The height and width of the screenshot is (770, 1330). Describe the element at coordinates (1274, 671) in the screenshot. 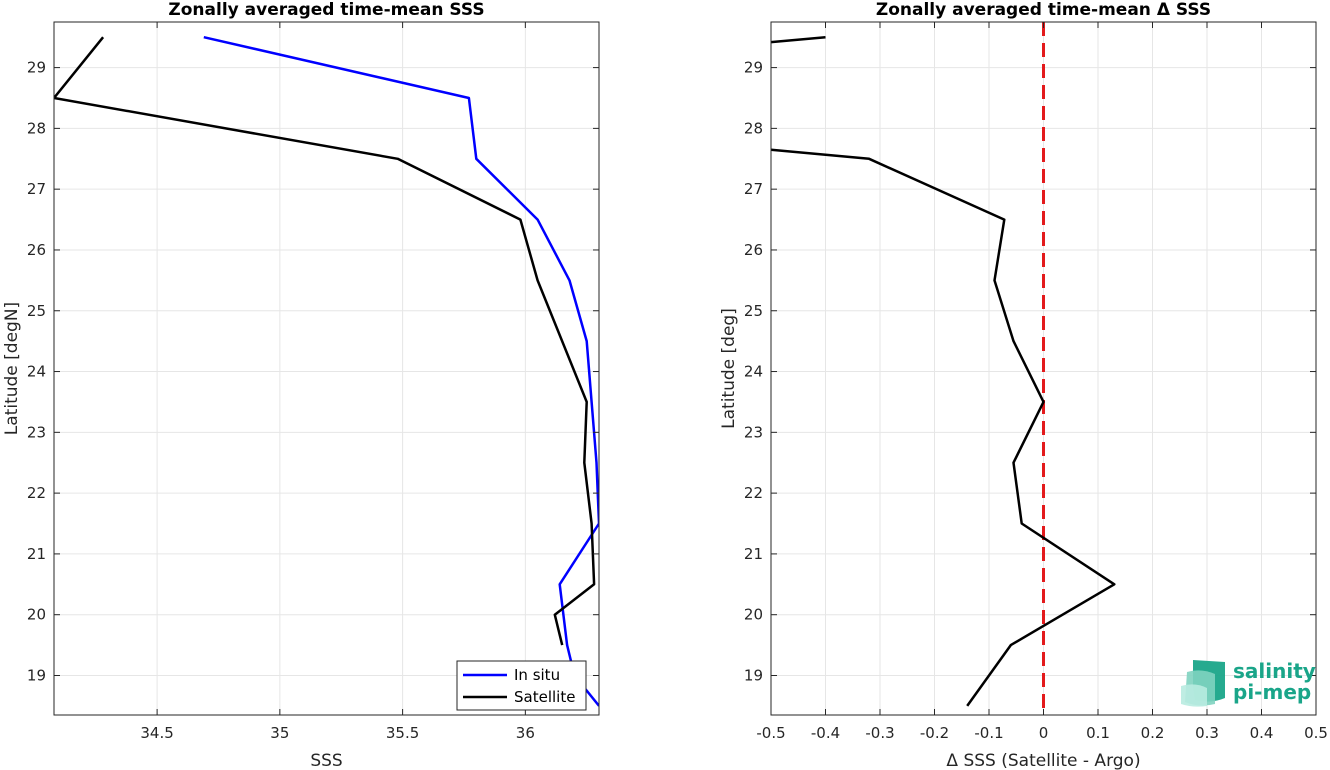

I see `logo-text-line1: salinity` at that location.